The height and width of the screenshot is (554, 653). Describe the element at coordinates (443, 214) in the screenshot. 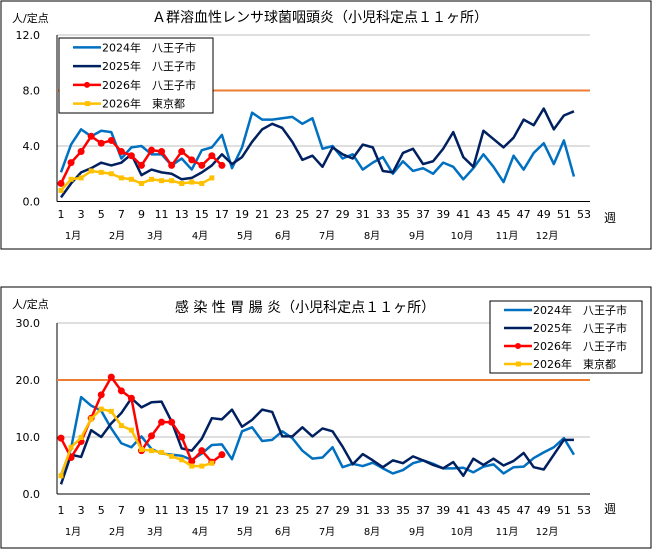

I see `x-tick-label: 39` at that location.